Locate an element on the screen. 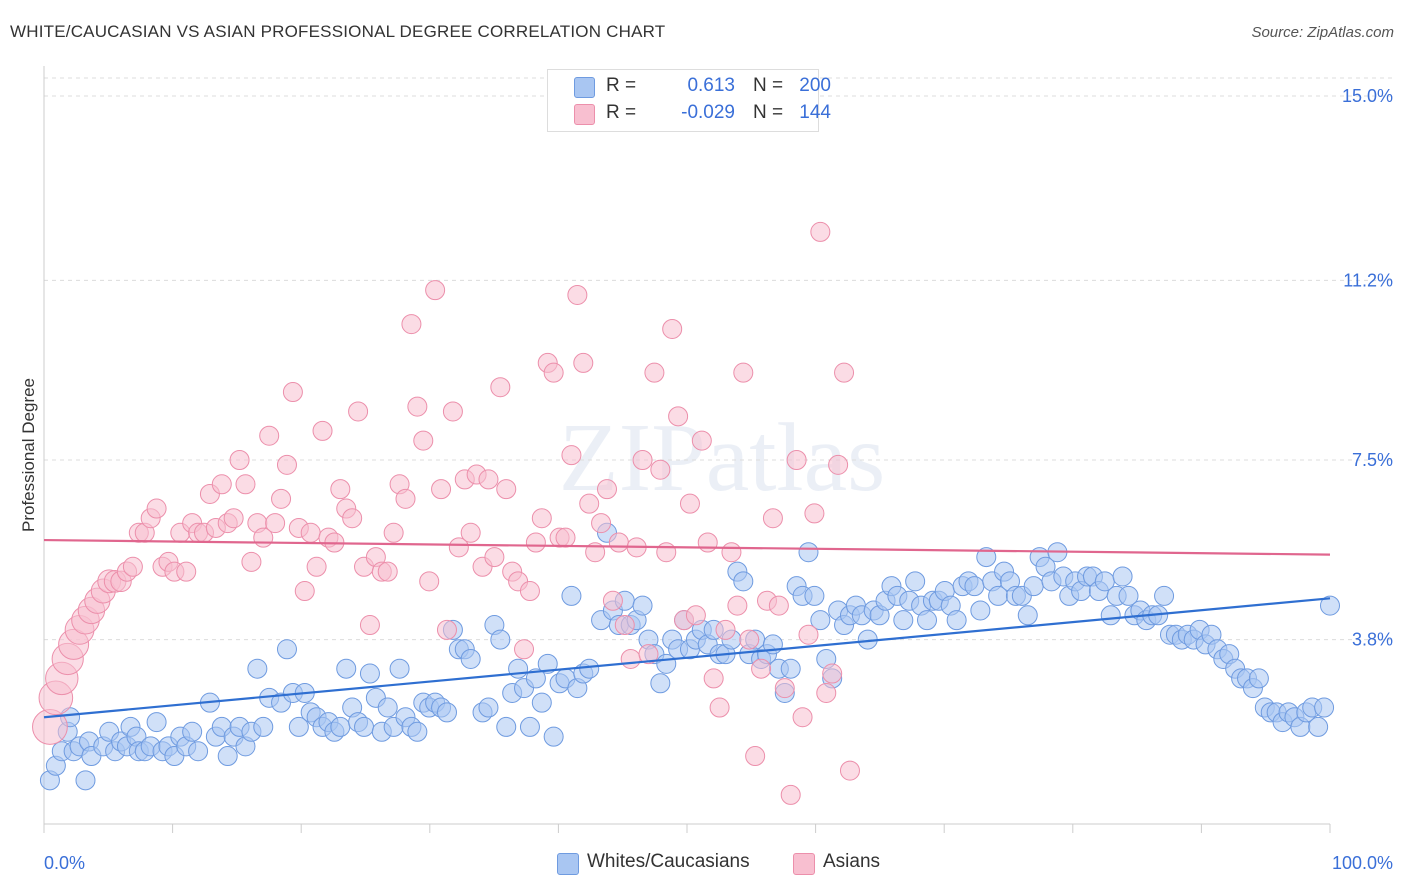 The width and height of the screenshot is (1406, 892). legend-r-label: R = is located at coordinates (621, 112).